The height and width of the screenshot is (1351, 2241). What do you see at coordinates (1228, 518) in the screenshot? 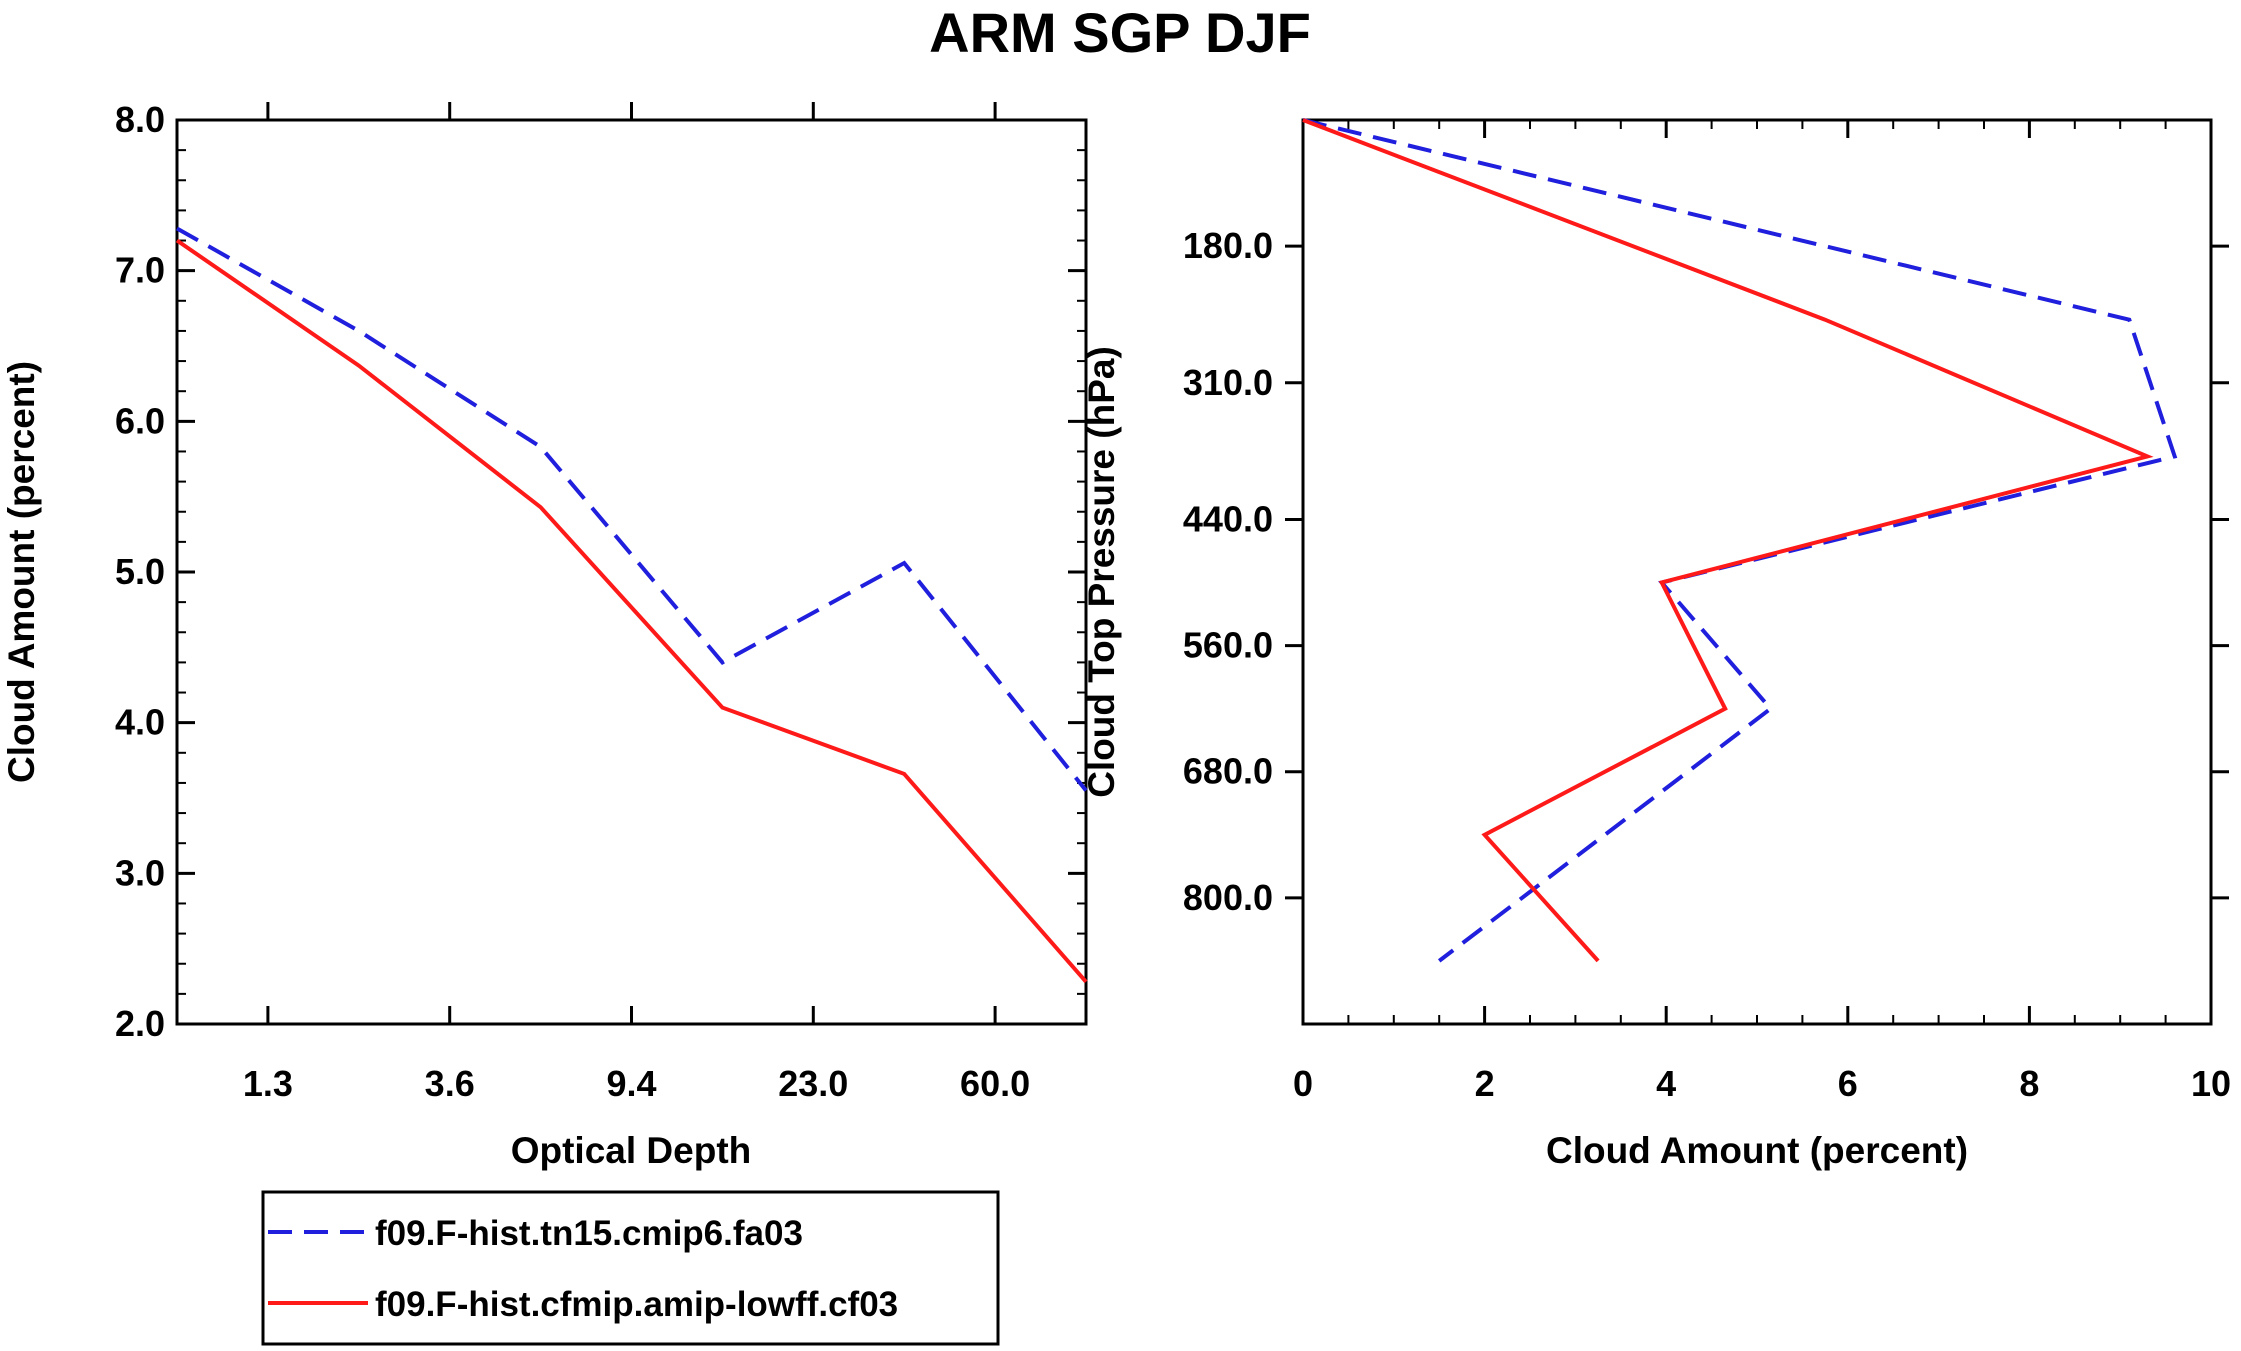
I see `right-y-tick-label: 440.0` at bounding box center [1228, 518].